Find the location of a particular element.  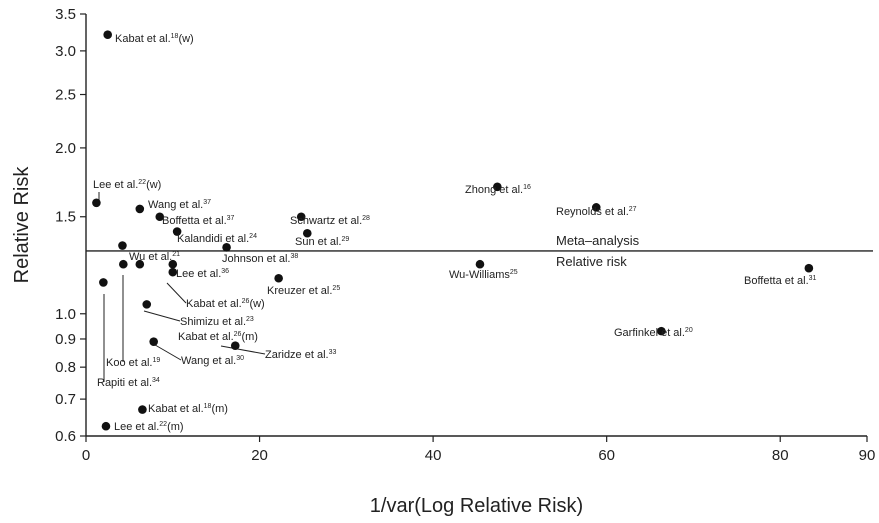

point-label: Wu-Williams25 is located at coordinates (483, 275).